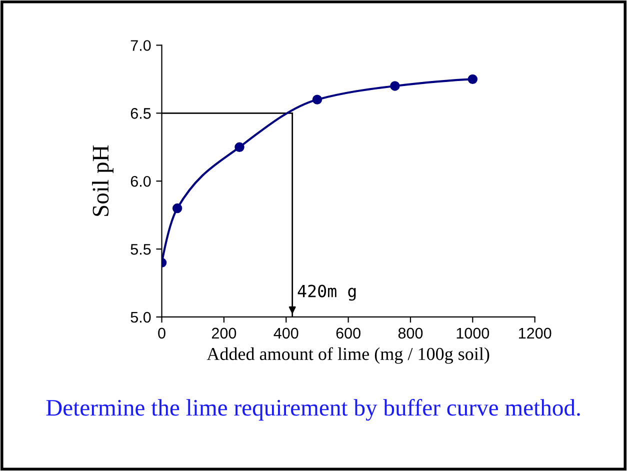 The image size is (627, 471). What do you see at coordinates (348, 333) in the screenshot?
I see `x-tick-label: 600` at bounding box center [348, 333].